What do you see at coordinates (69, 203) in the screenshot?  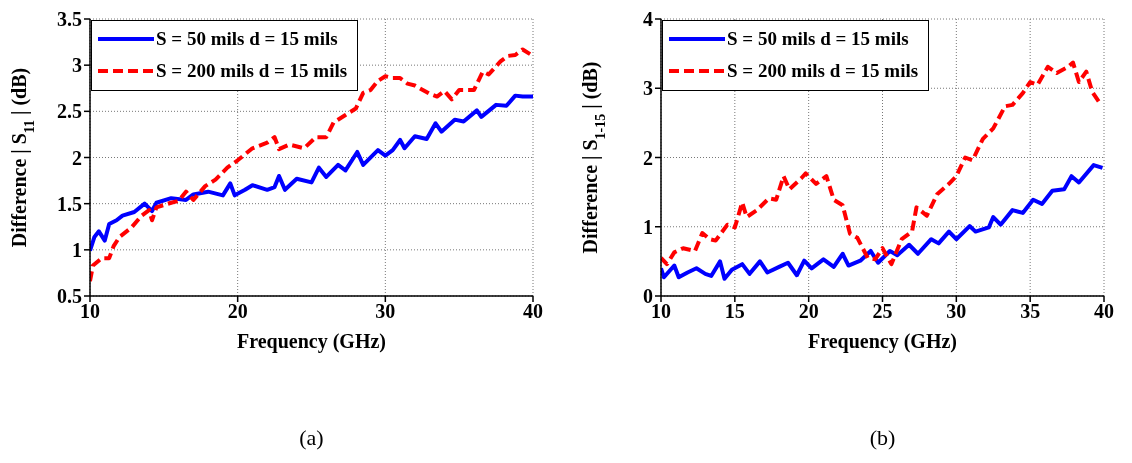 I see `y-tick-label: 1.5` at bounding box center [69, 203].